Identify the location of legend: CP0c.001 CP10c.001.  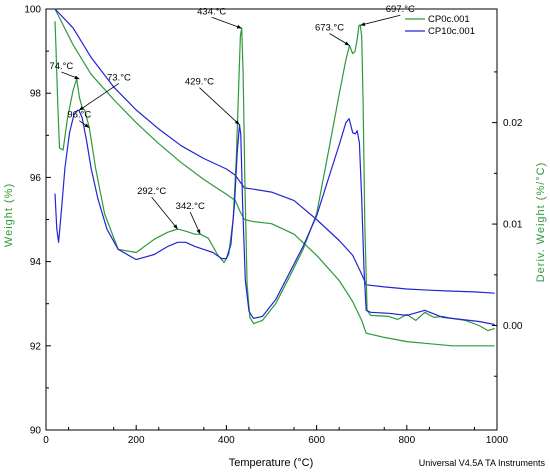
(440, 25).